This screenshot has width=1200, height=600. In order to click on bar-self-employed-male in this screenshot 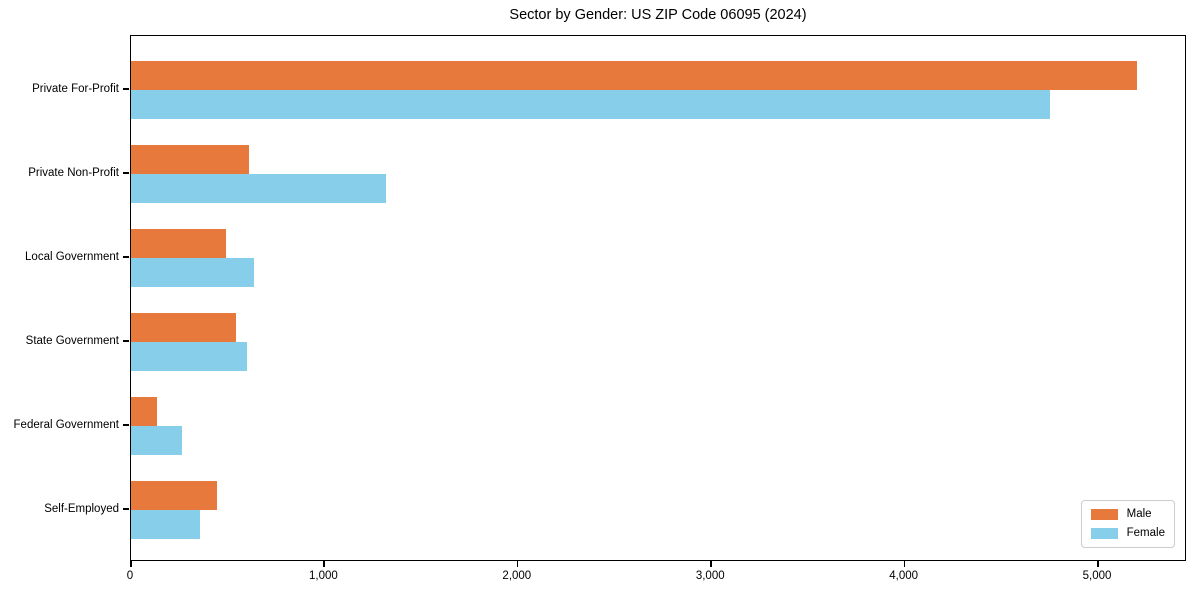, I will do `click(174, 495)`.